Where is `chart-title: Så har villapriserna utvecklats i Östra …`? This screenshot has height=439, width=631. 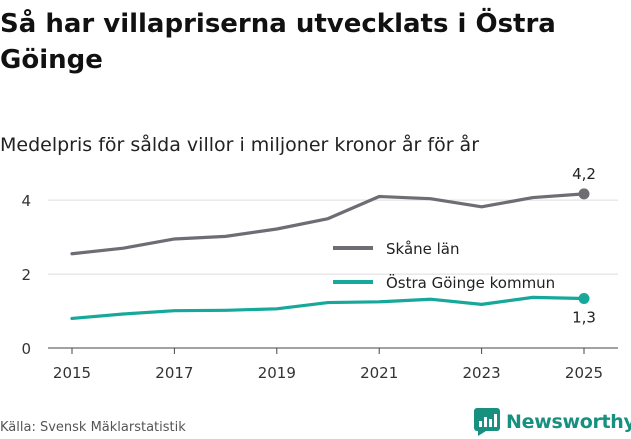 chart-title: Så har villapriserna utvecklats i Östra … is located at coordinates (278, 42).